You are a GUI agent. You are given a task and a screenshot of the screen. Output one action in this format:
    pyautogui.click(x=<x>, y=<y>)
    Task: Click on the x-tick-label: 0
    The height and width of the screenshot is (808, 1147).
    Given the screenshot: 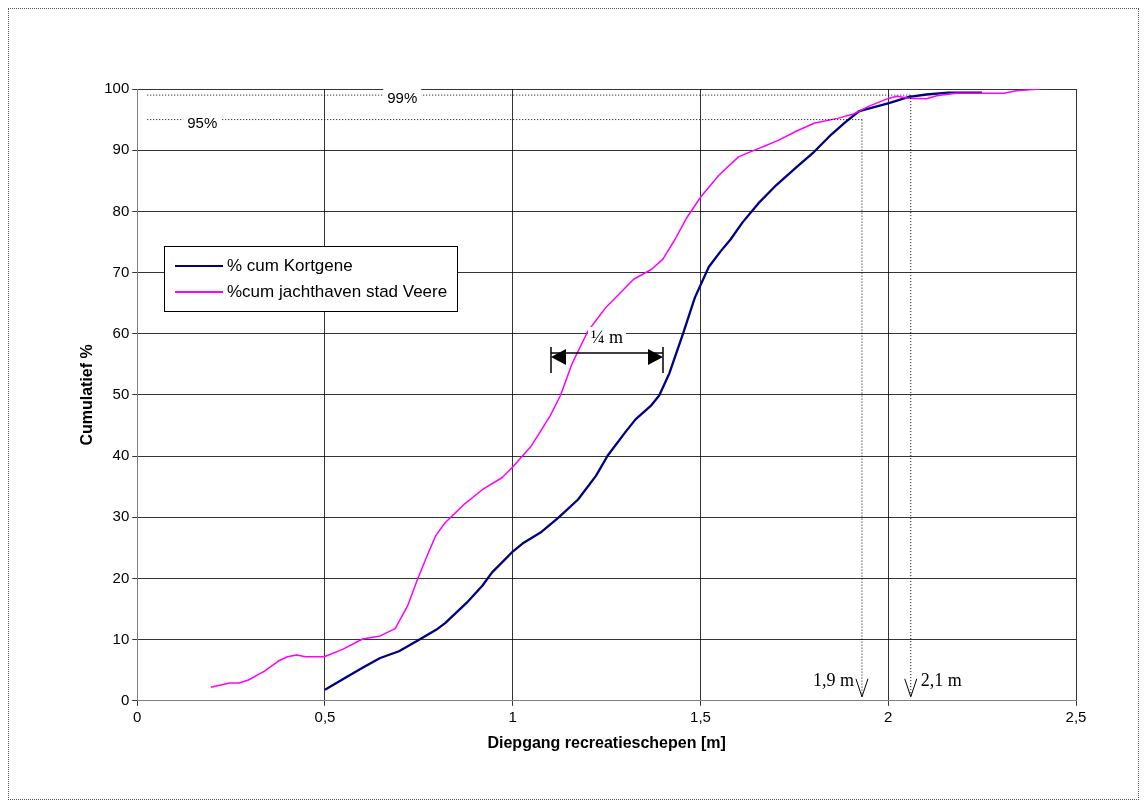 What is the action you would take?
    pyautogui.click(x=137, y=716)
    